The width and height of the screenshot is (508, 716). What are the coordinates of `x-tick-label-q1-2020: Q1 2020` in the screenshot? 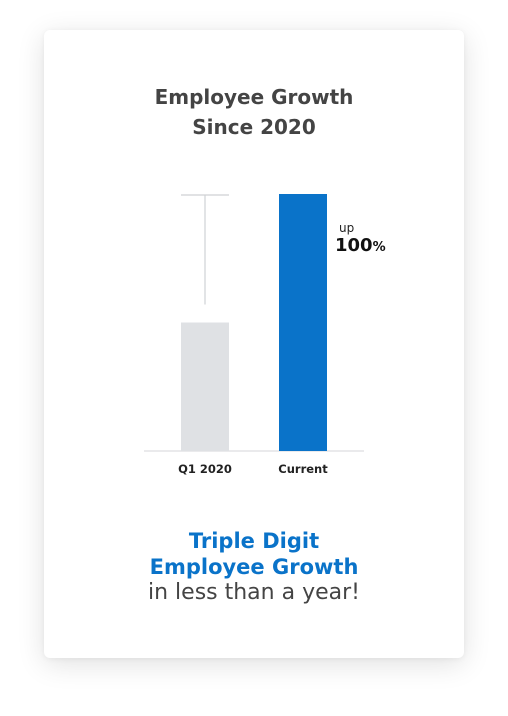 It's located at (205, 469).